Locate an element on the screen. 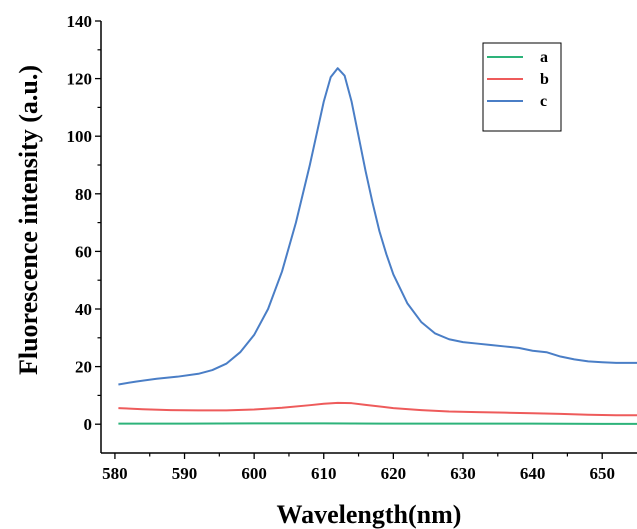  legend-label-c: c is located at coordinates (543, 101).